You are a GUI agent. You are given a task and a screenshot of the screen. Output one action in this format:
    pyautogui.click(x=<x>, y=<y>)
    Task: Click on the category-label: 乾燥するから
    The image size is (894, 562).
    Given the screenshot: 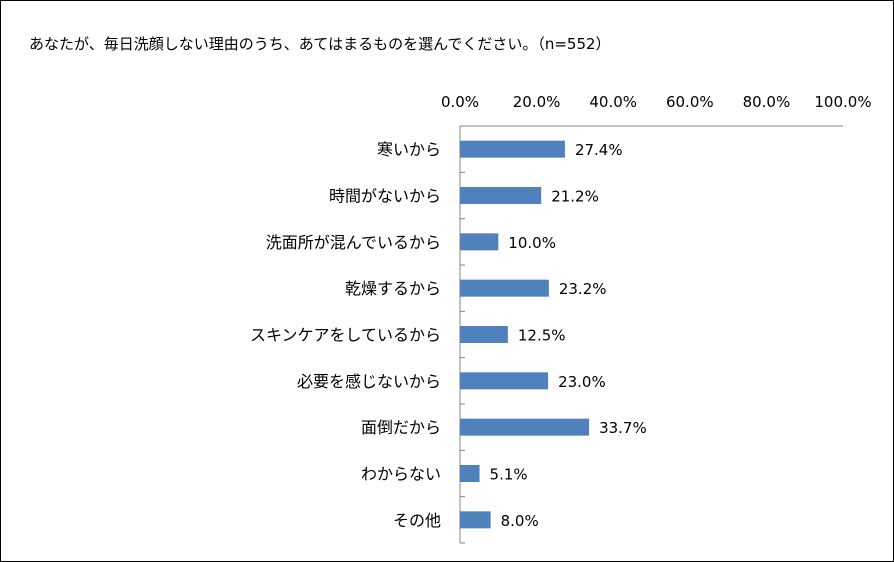 What is the action you would take?
    pyautogui.click(x=393, y=288)
    